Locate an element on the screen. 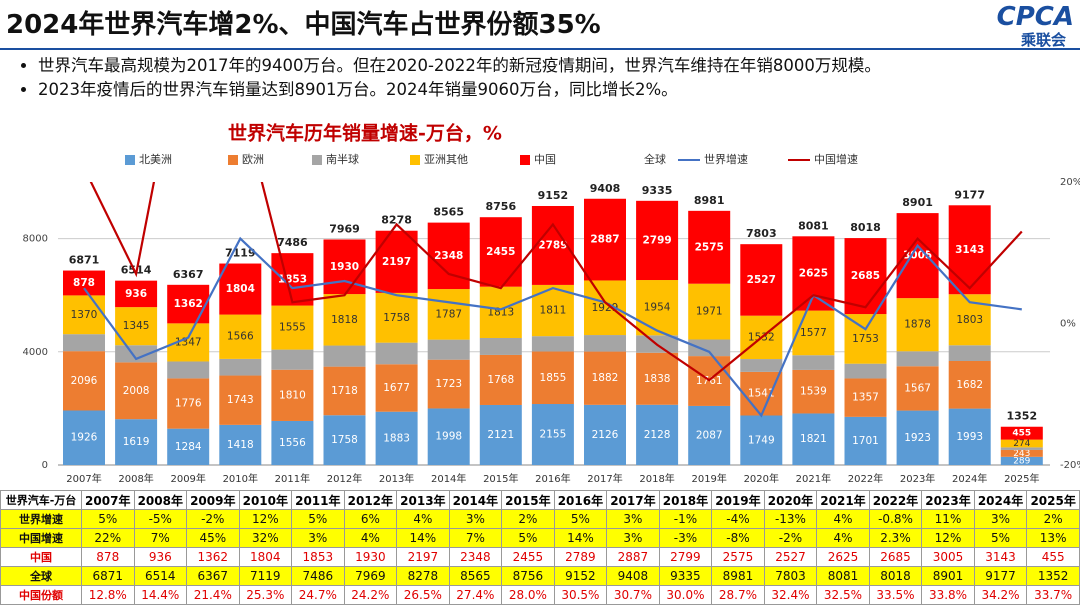 The width and height of the screenshot is (1080, 608). x-tick-label: 2025年 is located at coordinates (1021, 478).